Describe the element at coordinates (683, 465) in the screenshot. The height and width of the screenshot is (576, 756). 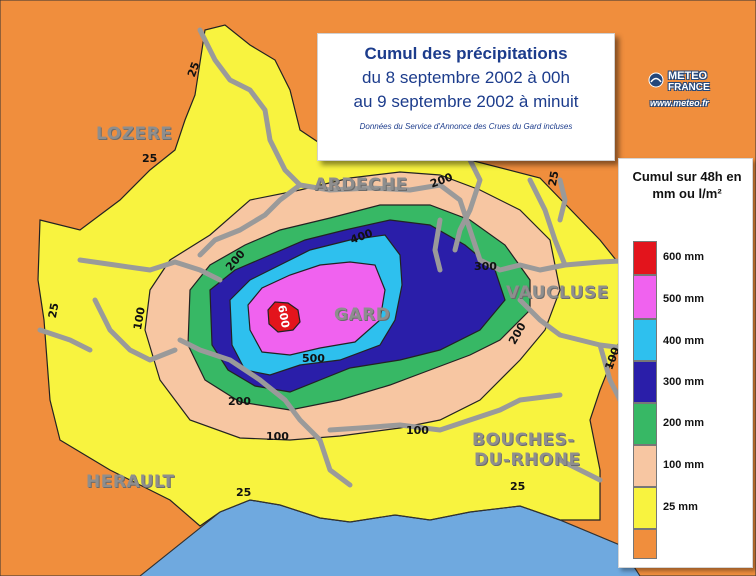
I see `legend-label-100mm: 100 mm` at that location.